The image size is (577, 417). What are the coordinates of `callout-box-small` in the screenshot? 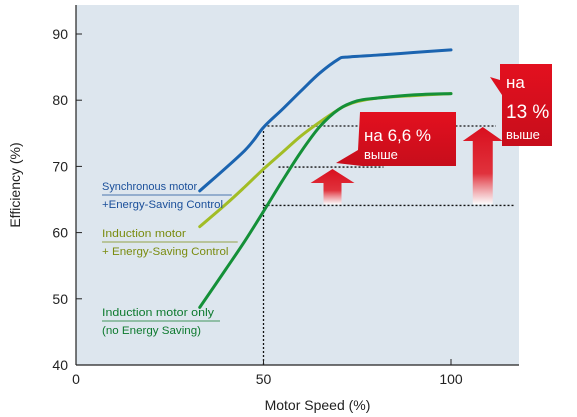 It's located at (396, 139).